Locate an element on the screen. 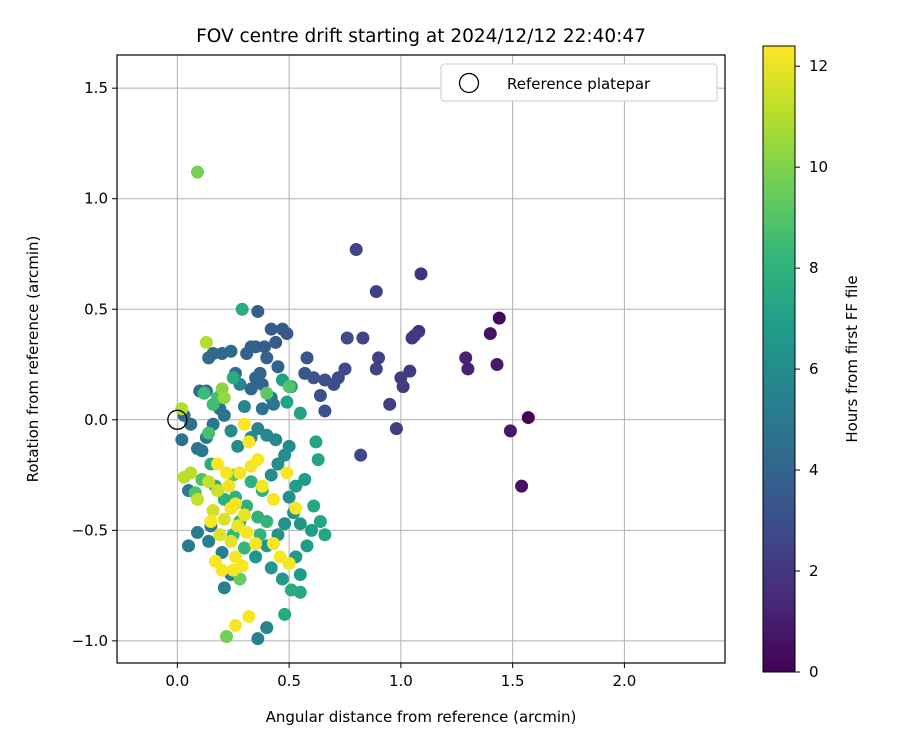  legend-label: Reference platepar is located at coordinates (579, 84).